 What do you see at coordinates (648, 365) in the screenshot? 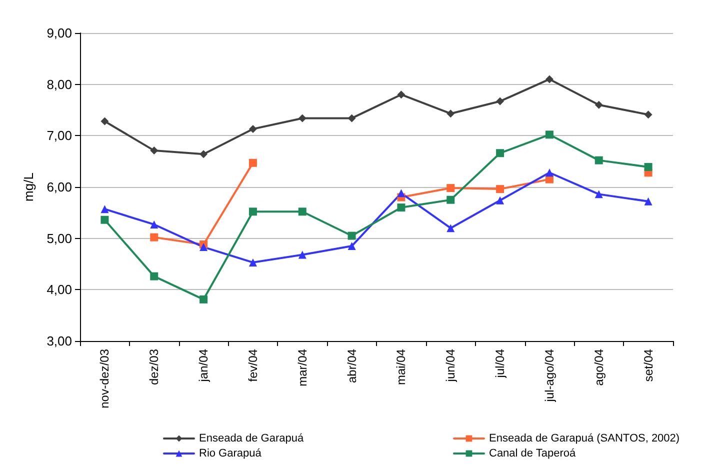
I see `x-tick-label: set/04` at bounding box center [648, 365].